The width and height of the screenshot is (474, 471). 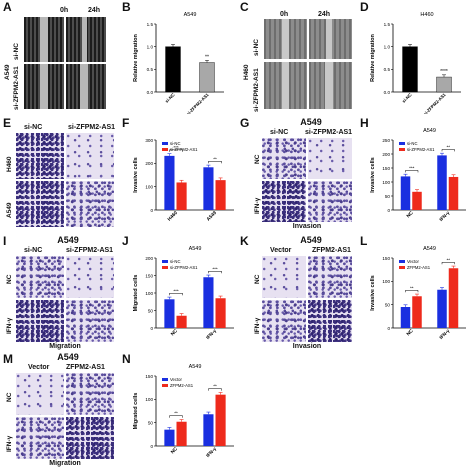 I want to click on y-tick-label: 1.5, so click(x=150, y=24).